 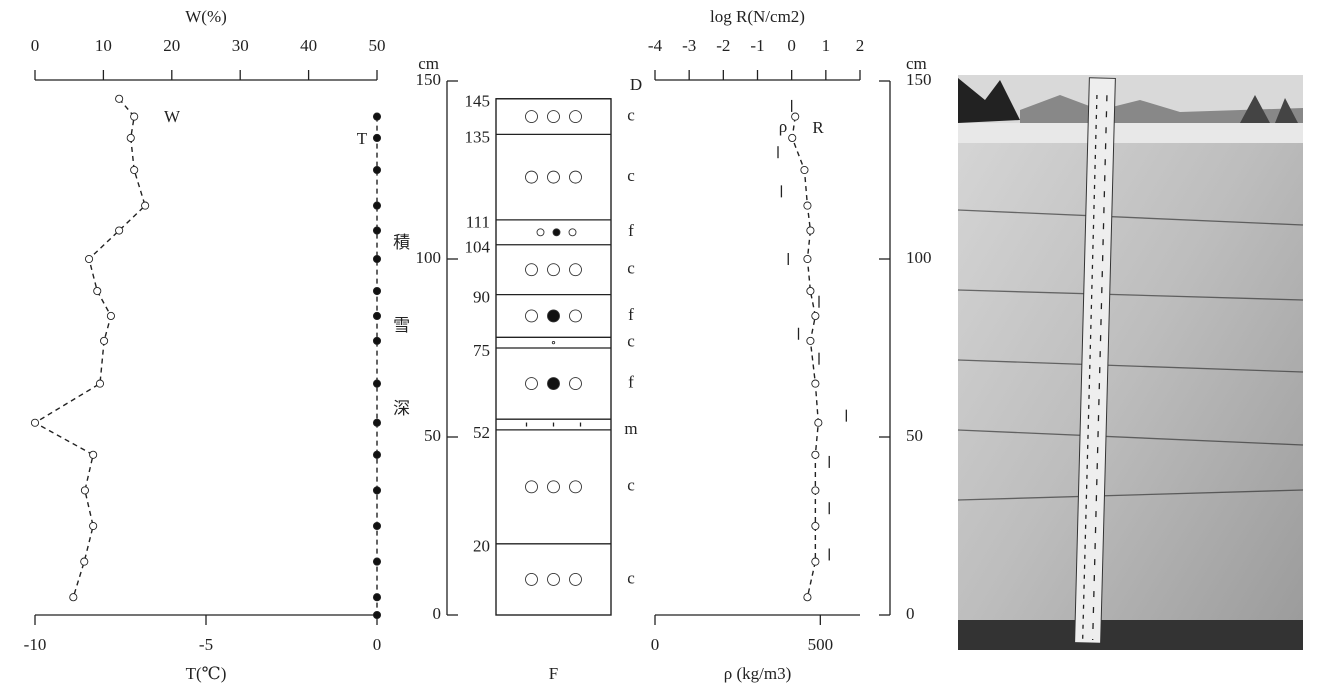 What do you see at coordinates (919, 79) in the screenshot?
I see `y-tick-label: 150` at bounding box center [919, 79].